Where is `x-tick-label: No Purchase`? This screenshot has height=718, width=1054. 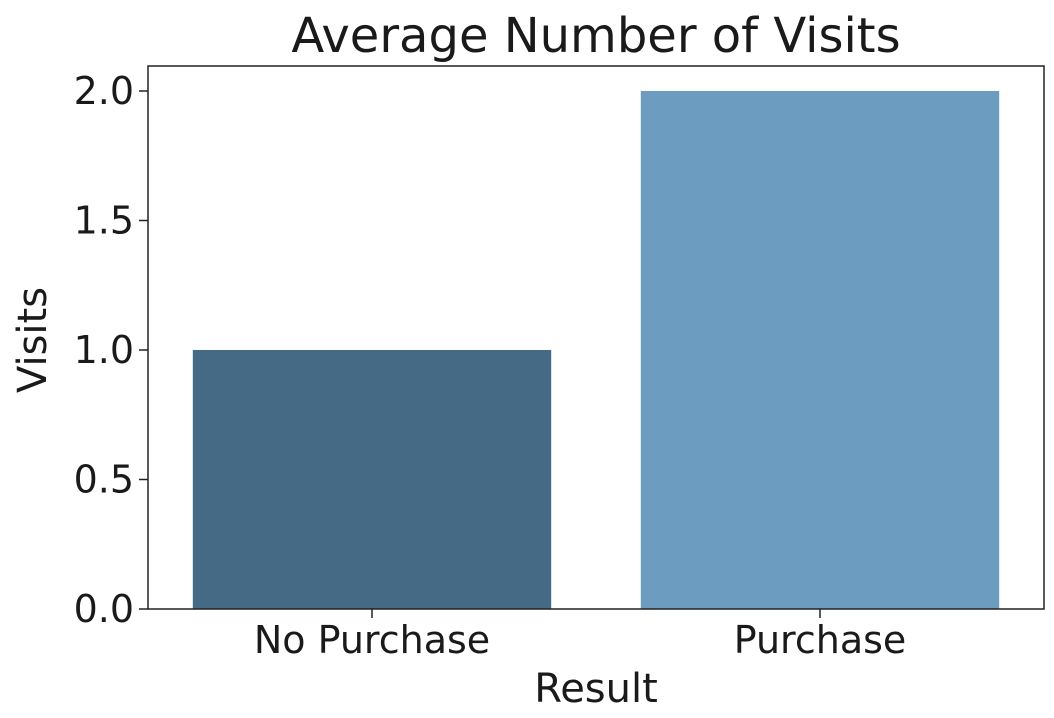 x-tick-label: No Purchase is located at coordinates (372, 640).